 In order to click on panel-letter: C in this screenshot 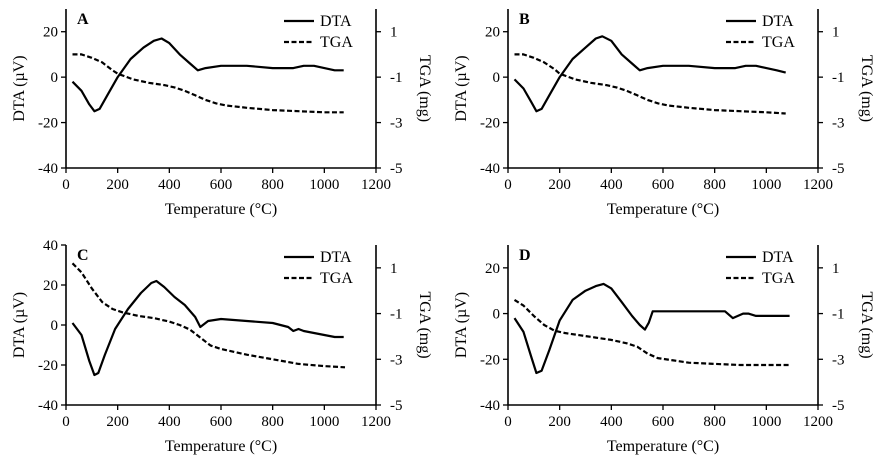, I will do `click(83, 255)`.